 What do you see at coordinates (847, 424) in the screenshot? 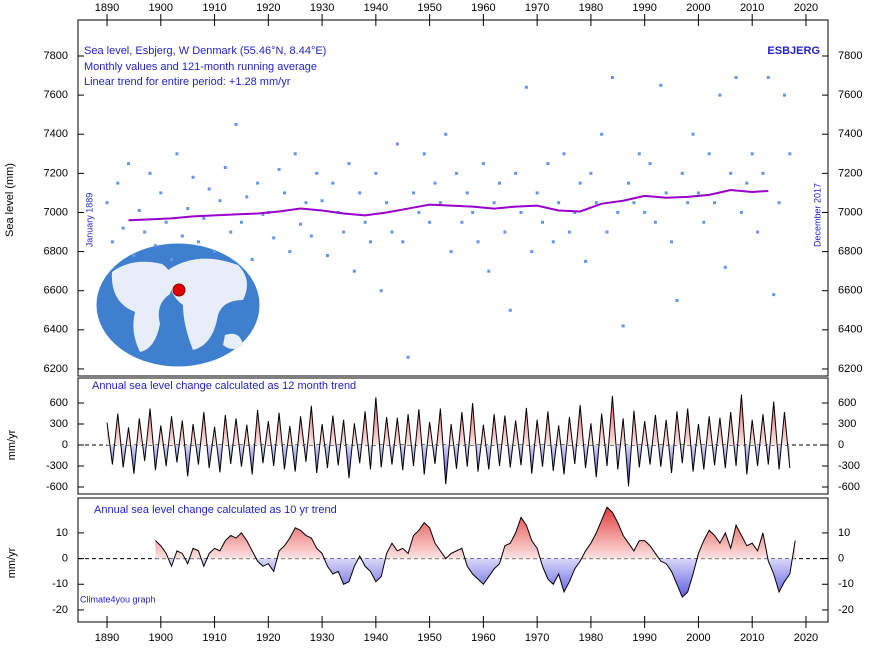
I see `y-tick-label-right: 300` at bounding box center [847, 424].